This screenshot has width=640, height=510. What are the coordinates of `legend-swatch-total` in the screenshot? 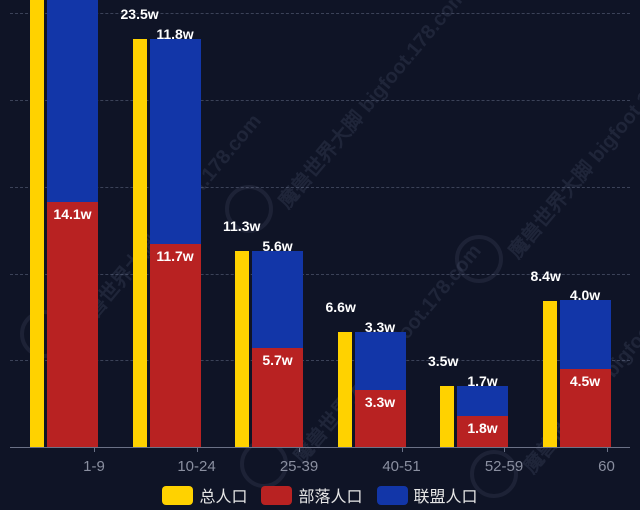 It's located at (178, 495).